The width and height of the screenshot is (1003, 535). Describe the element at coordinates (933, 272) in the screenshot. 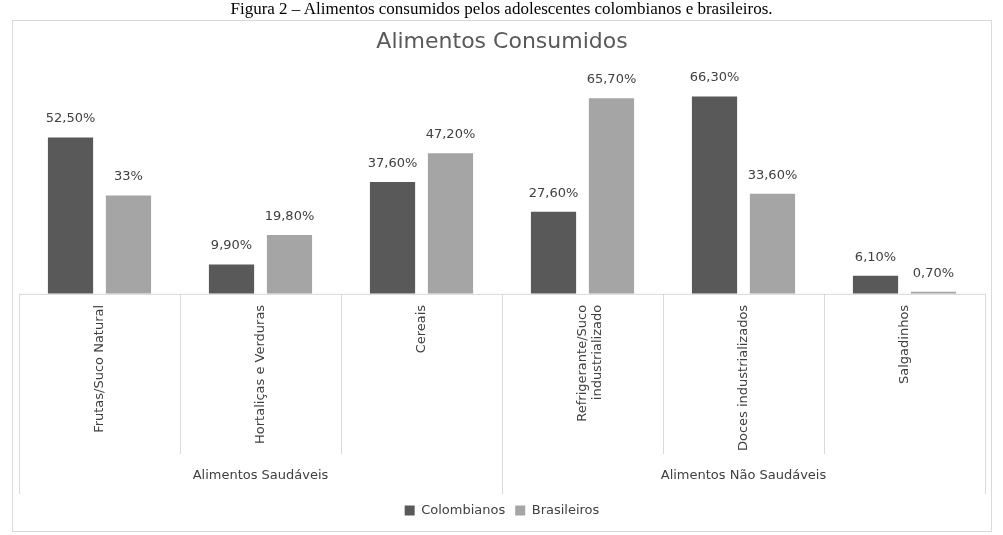

I see `data-label: 0,70%` at that location.